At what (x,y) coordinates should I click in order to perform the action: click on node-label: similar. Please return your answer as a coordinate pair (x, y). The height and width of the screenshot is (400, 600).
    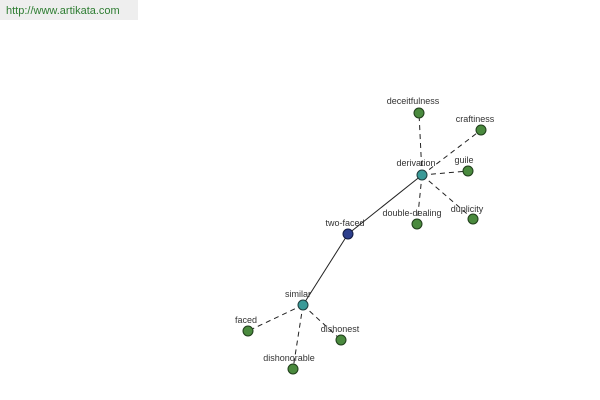
    Looking at the image, I should click on (298, 294).